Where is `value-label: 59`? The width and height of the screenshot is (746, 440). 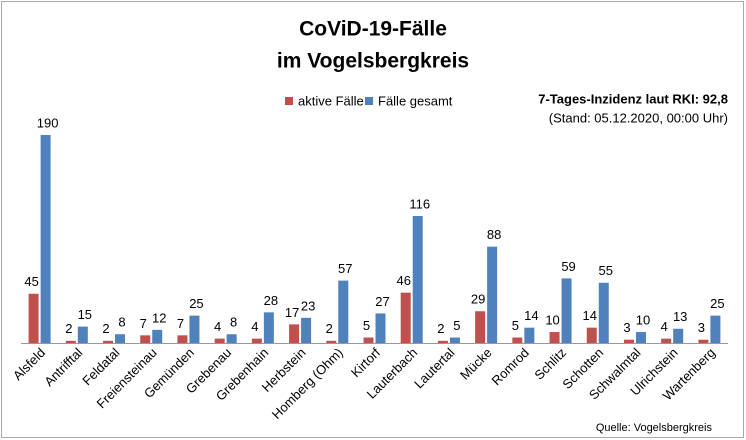
value-label: 59 is located at coordinates (568, 266).